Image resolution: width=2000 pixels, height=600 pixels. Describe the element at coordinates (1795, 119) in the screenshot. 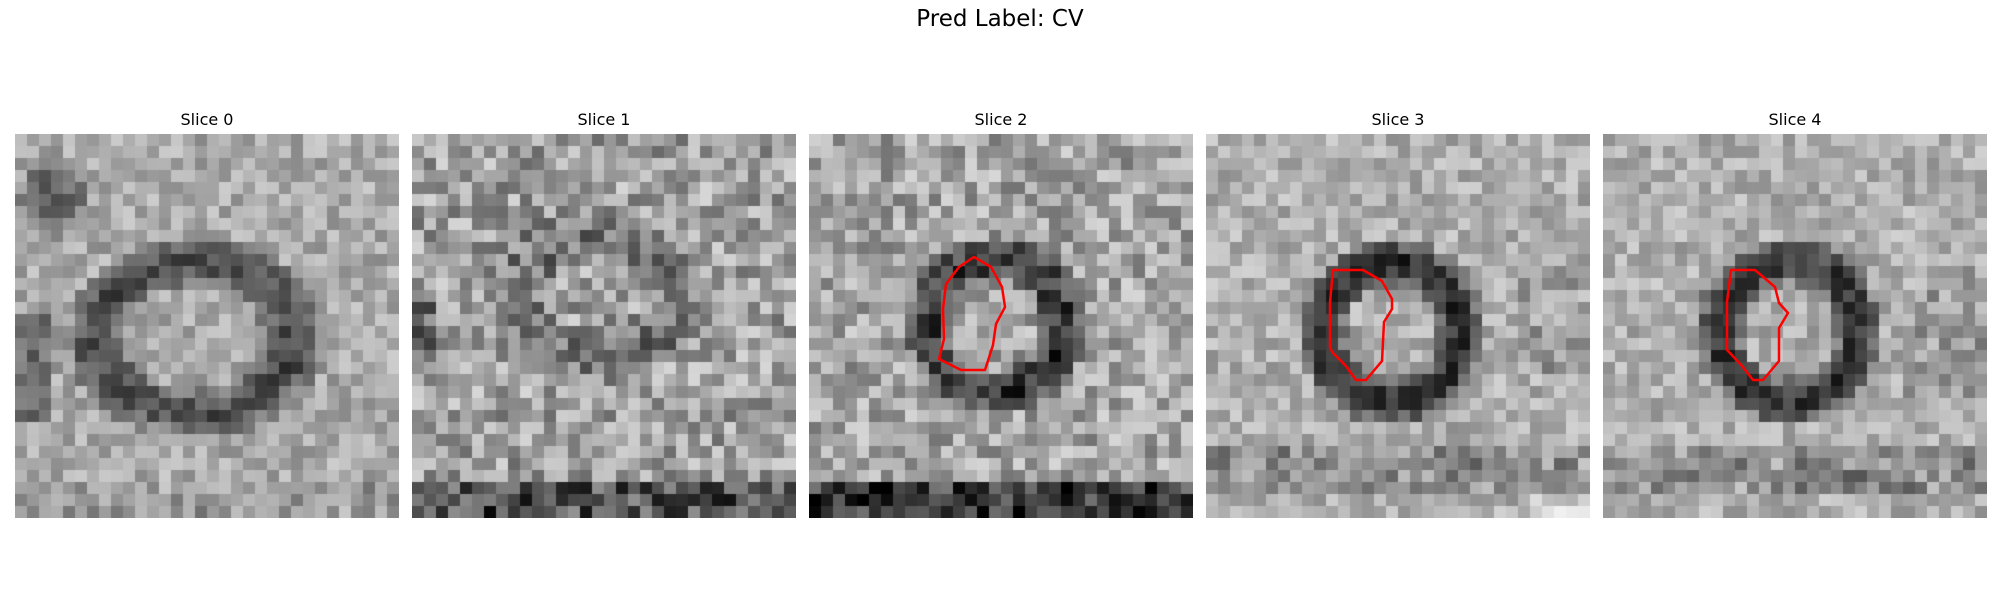

I see `slice-title-4: Slice 4` at that location.